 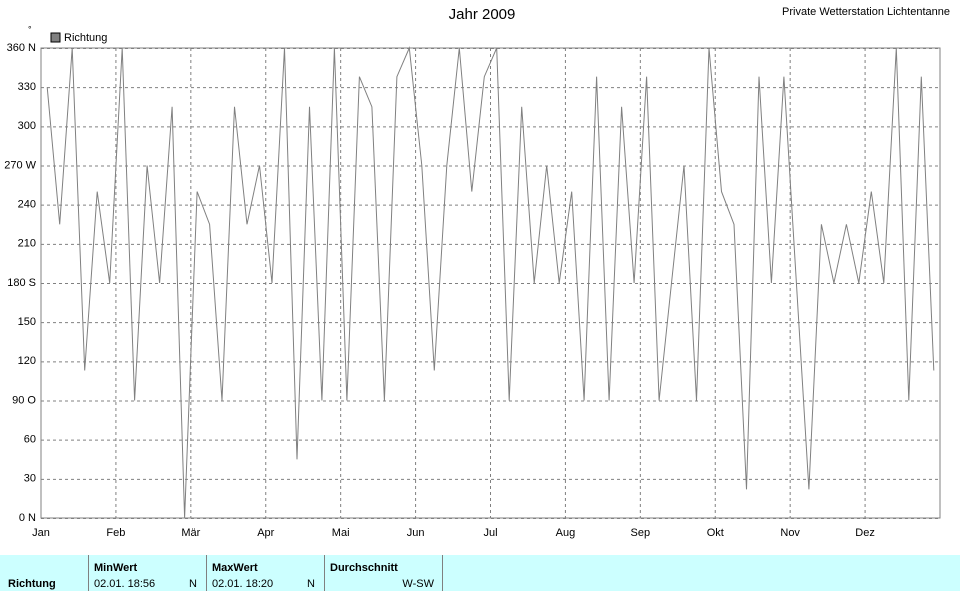 I want to click on y-tick-label: 60, so click(x=30, y=440).